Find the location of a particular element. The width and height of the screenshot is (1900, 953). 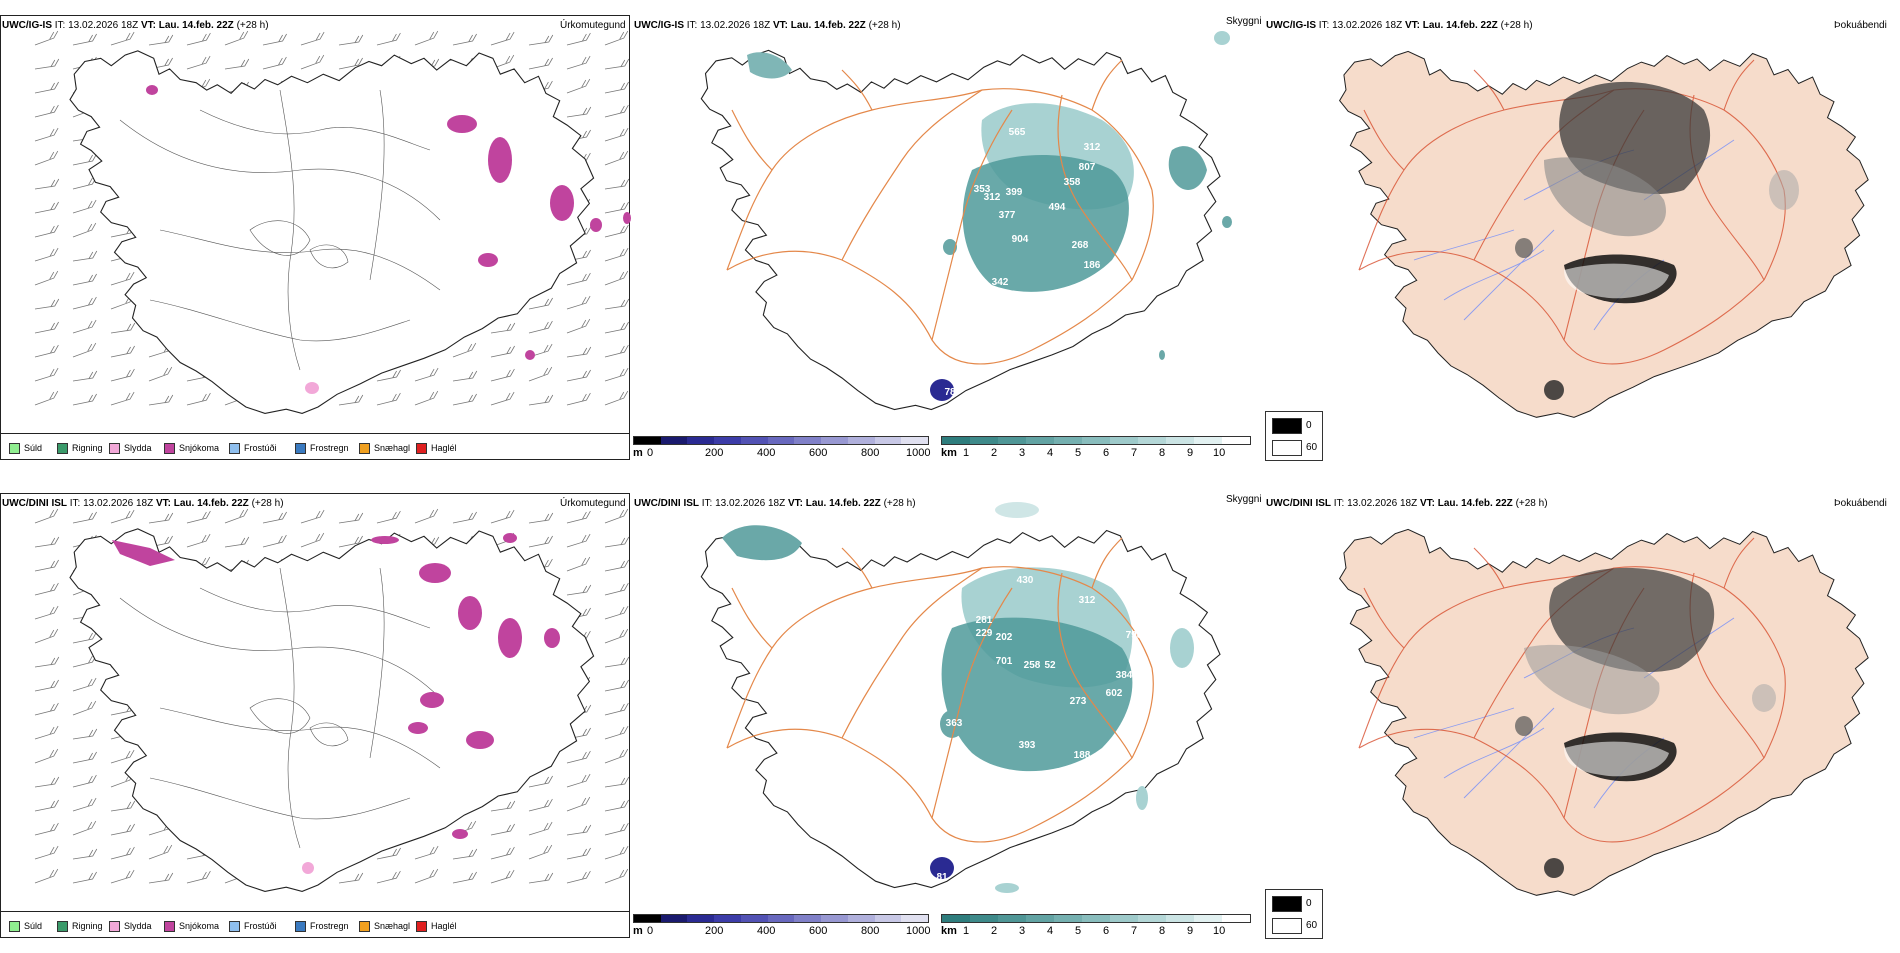

fog-patch-west is located at coordinates (1524, 248).